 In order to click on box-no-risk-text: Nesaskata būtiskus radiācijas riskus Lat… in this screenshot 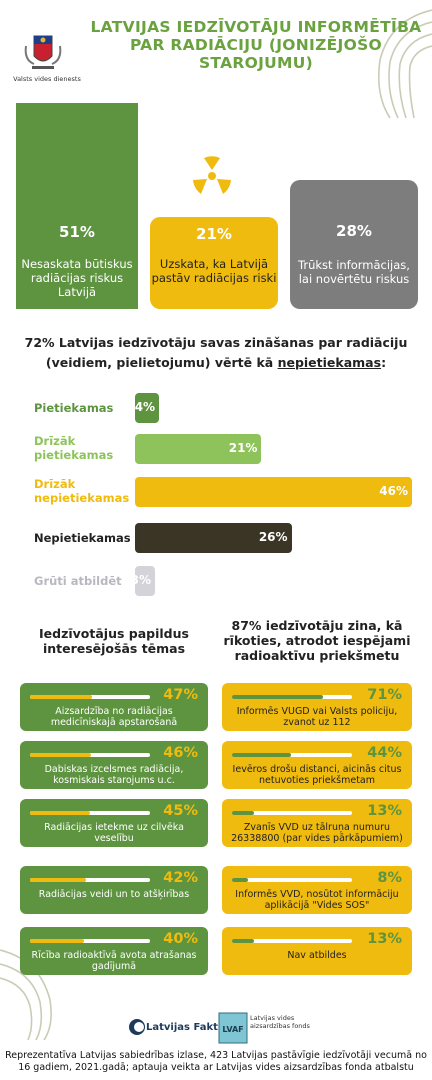, I will do `click(77, 278)`.